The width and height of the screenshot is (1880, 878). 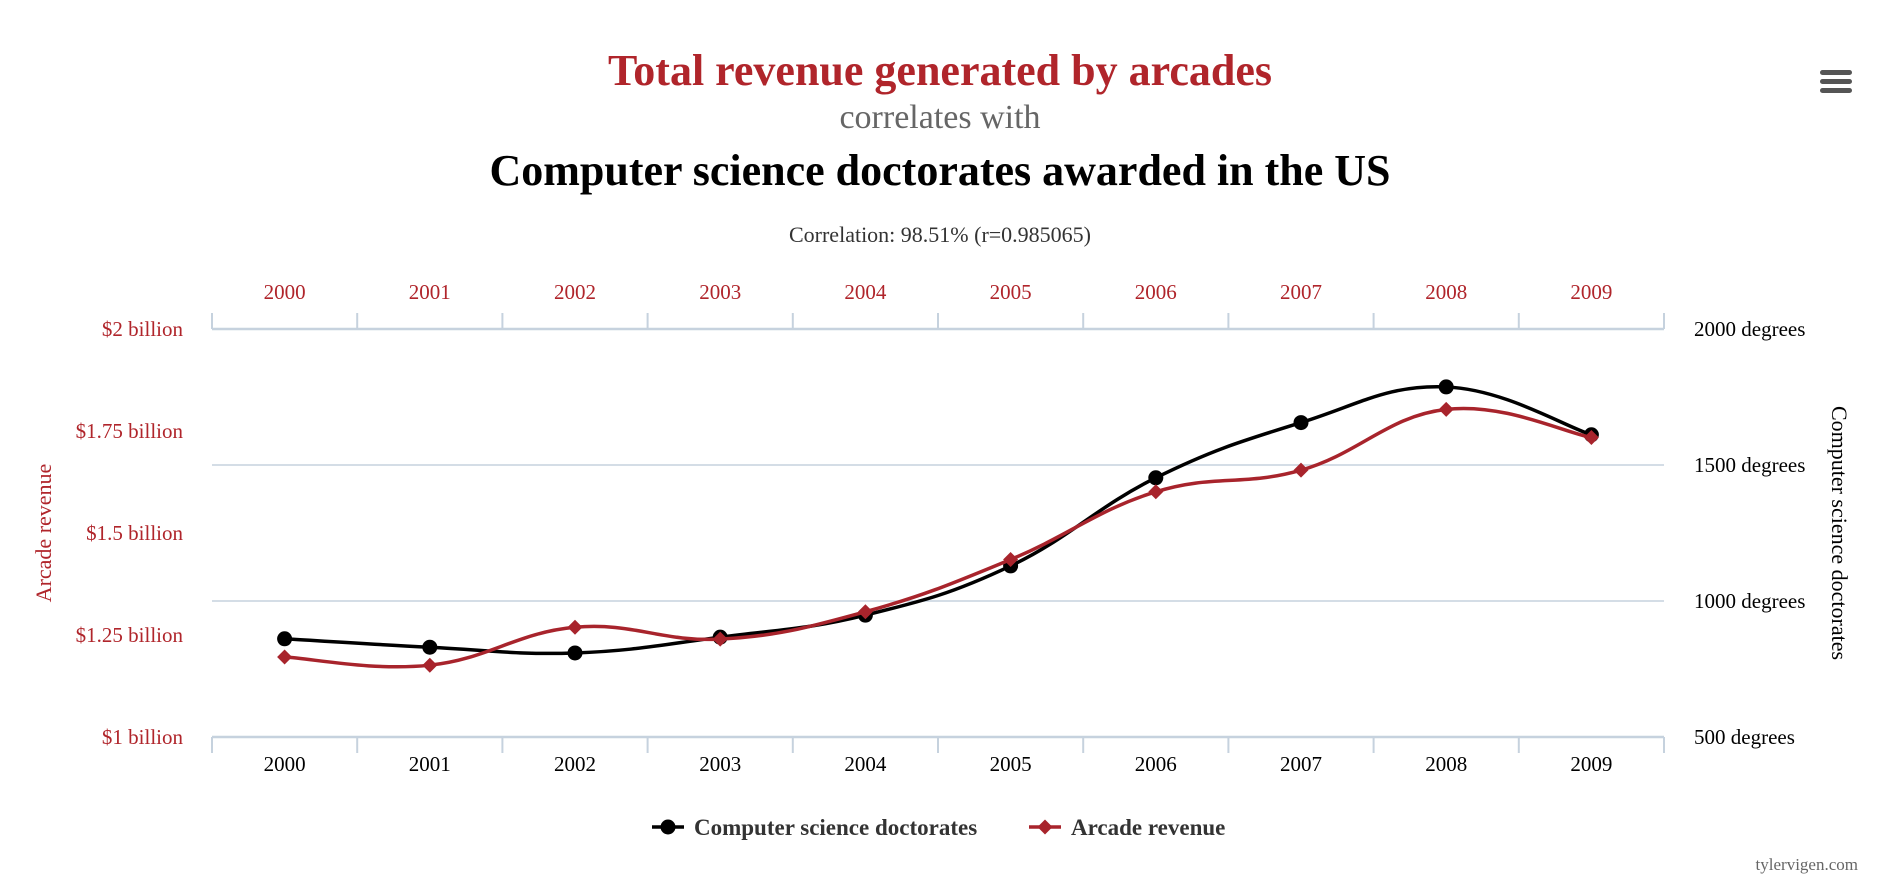 I want to click on bottom-x-tick-label: 2000, so click(x=285, y=764).